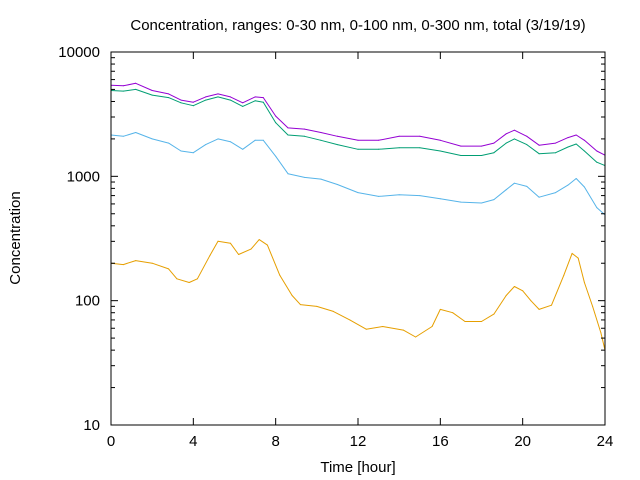 The image size is (640, 480). Describe the element at coordinates (605, 441) in the screenshot. I see `x-tick-label: 24` at that location.